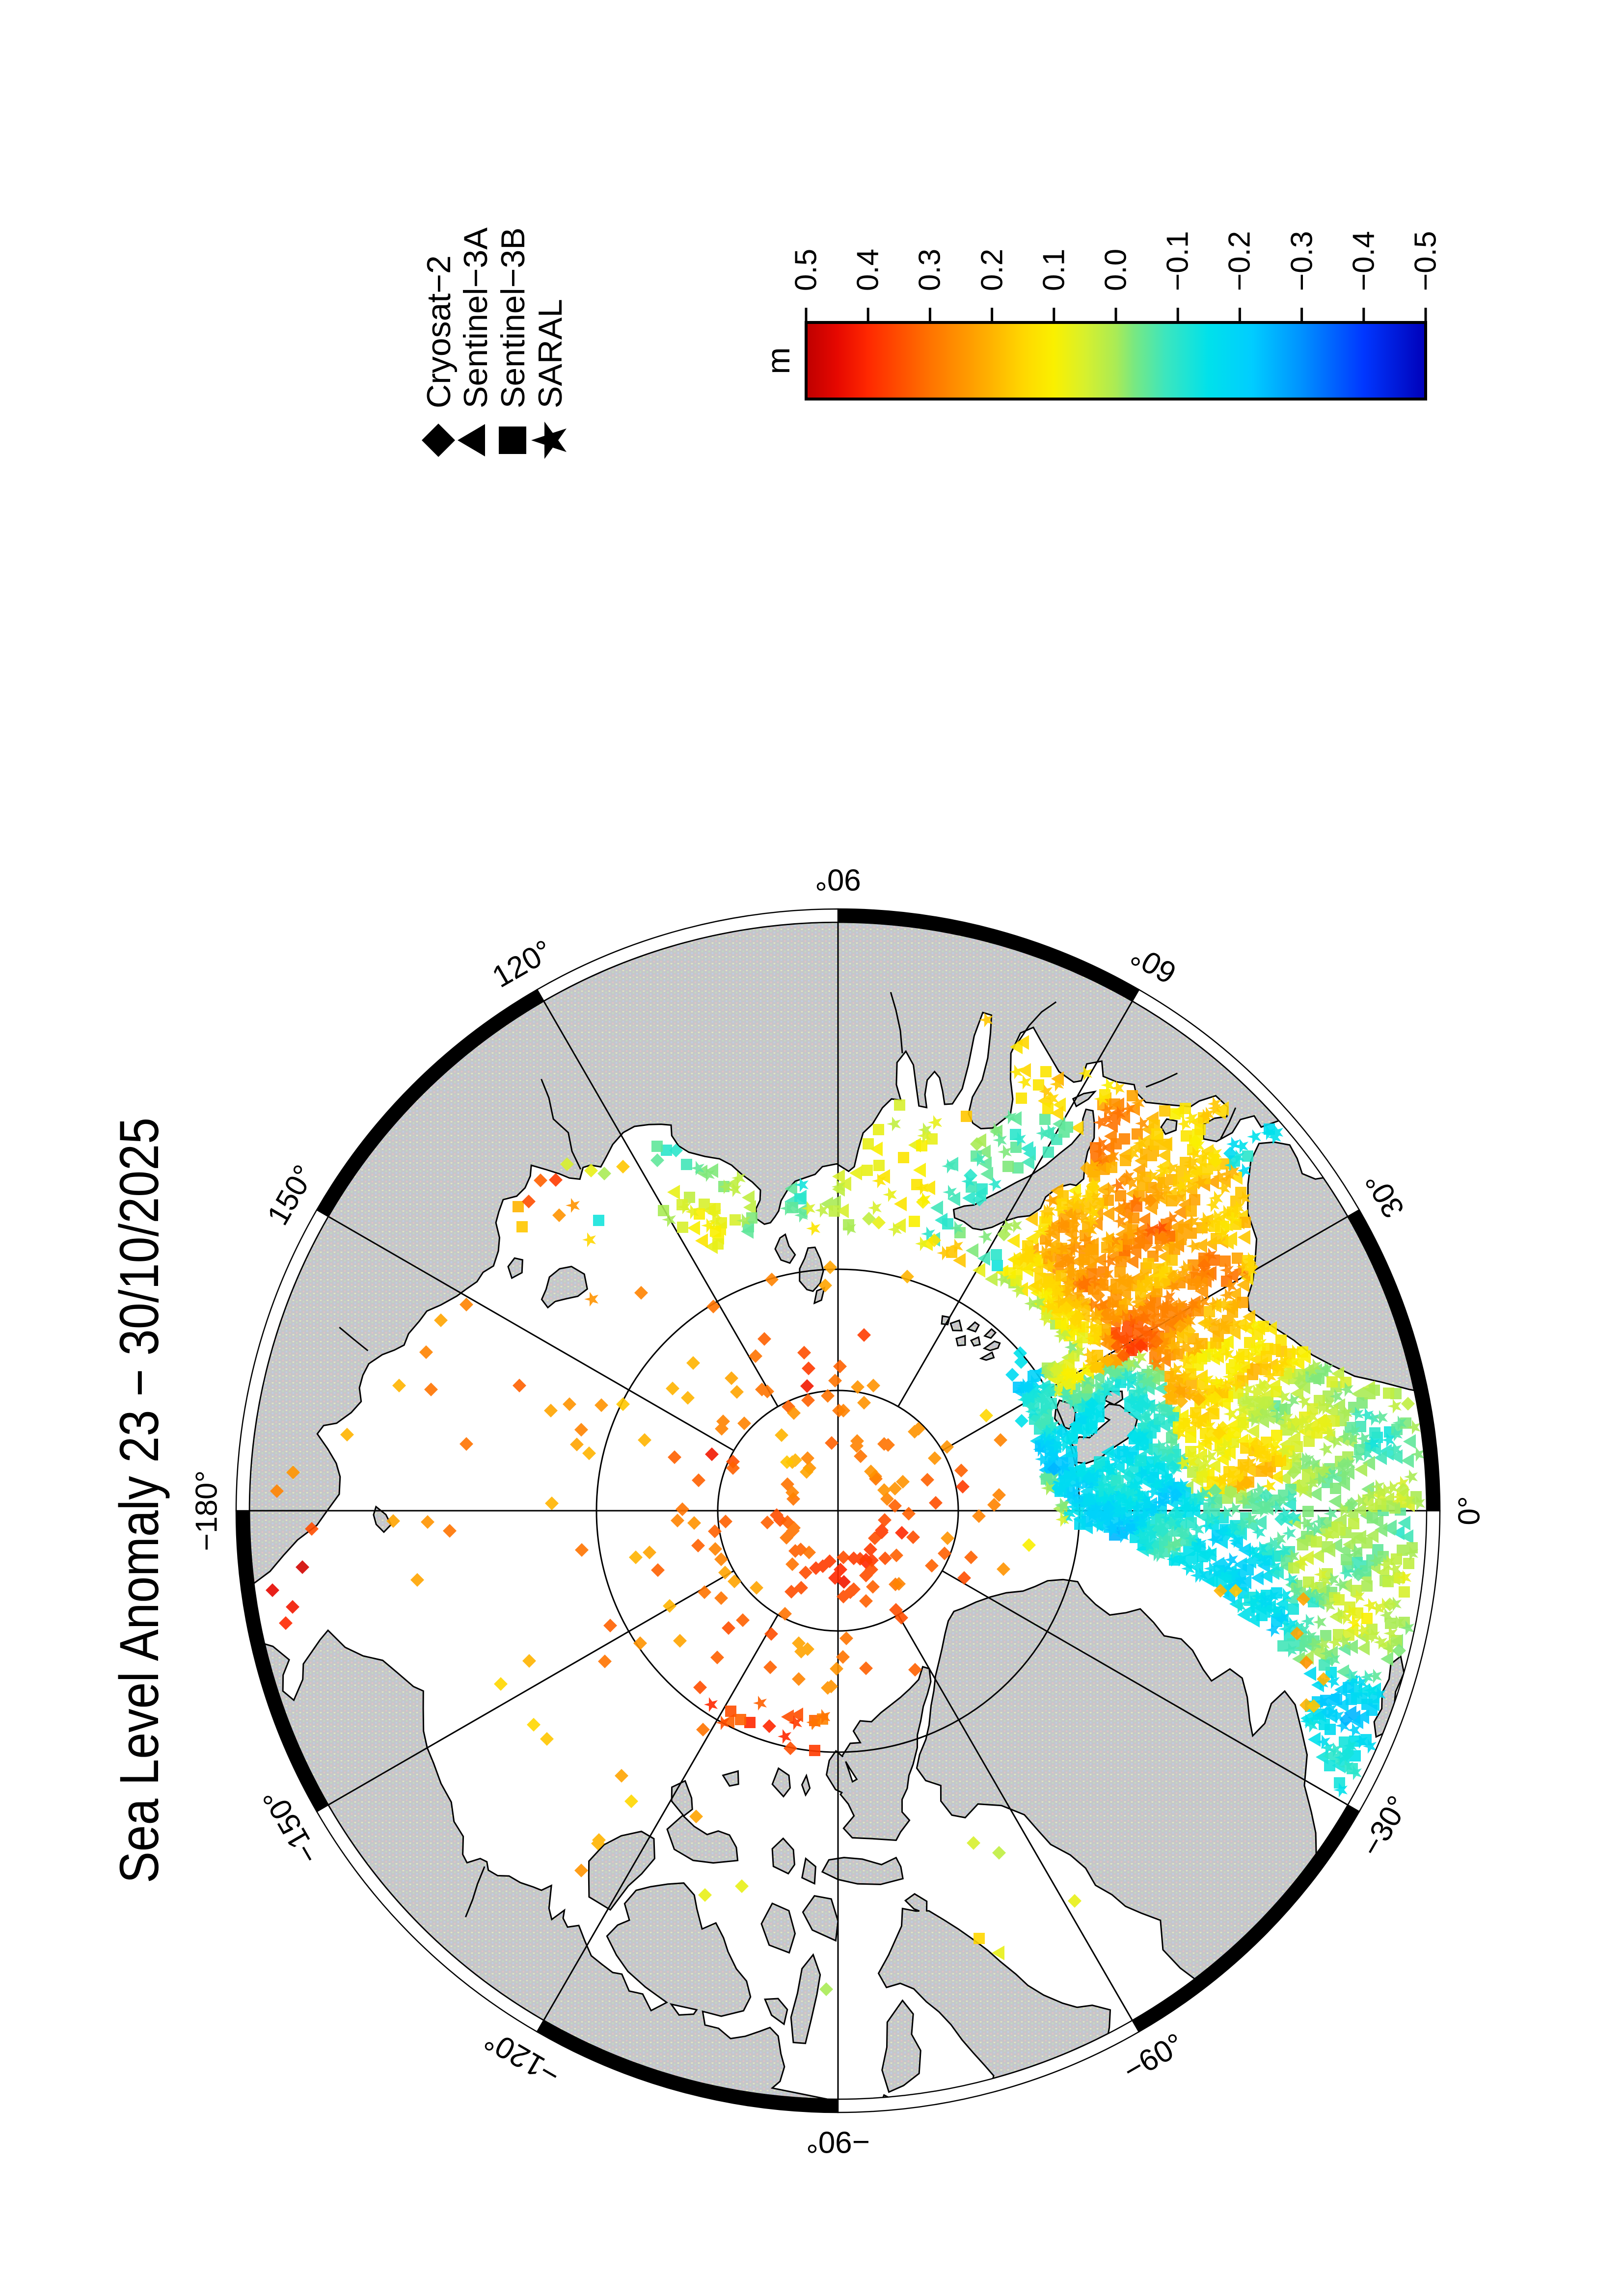 The image size is (1623, 2296). I want to click on svg-text: −90°, so click(838, 2142).